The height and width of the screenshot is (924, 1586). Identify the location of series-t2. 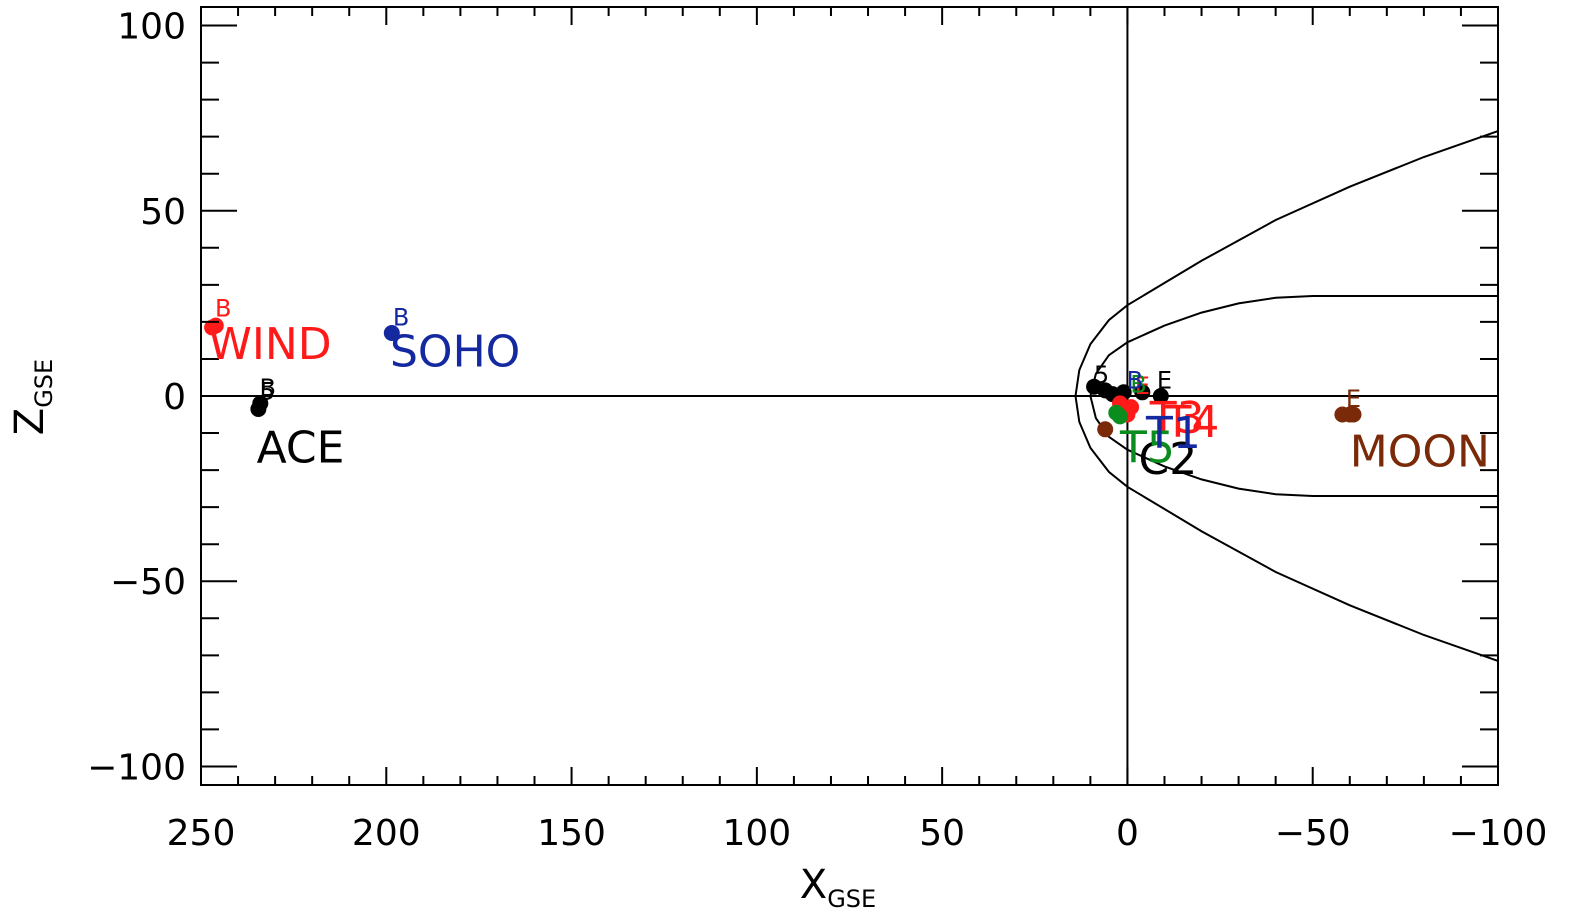
(1105, 429).